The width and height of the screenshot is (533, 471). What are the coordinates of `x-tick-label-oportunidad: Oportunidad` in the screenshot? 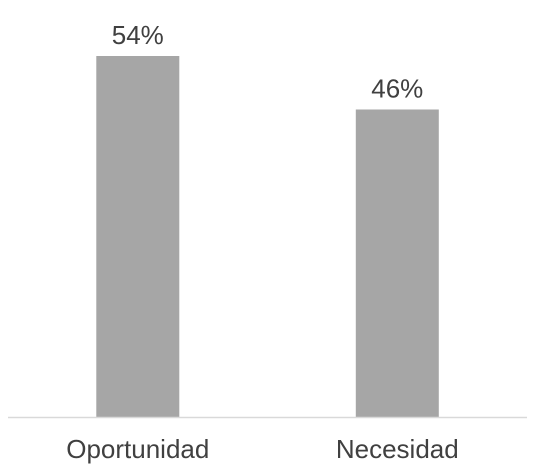 It's located at (137, 449).